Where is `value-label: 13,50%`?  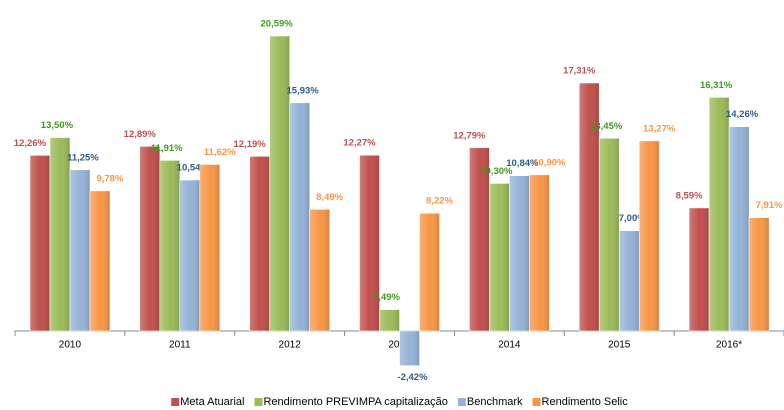
value-label: 13,50% is located at coordinates (57, 125).